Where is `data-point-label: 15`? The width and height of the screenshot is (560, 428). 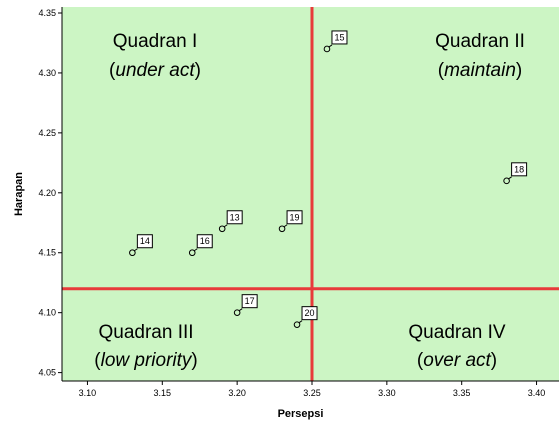
data-point-label: 15 is located at coordinates (339, 37).